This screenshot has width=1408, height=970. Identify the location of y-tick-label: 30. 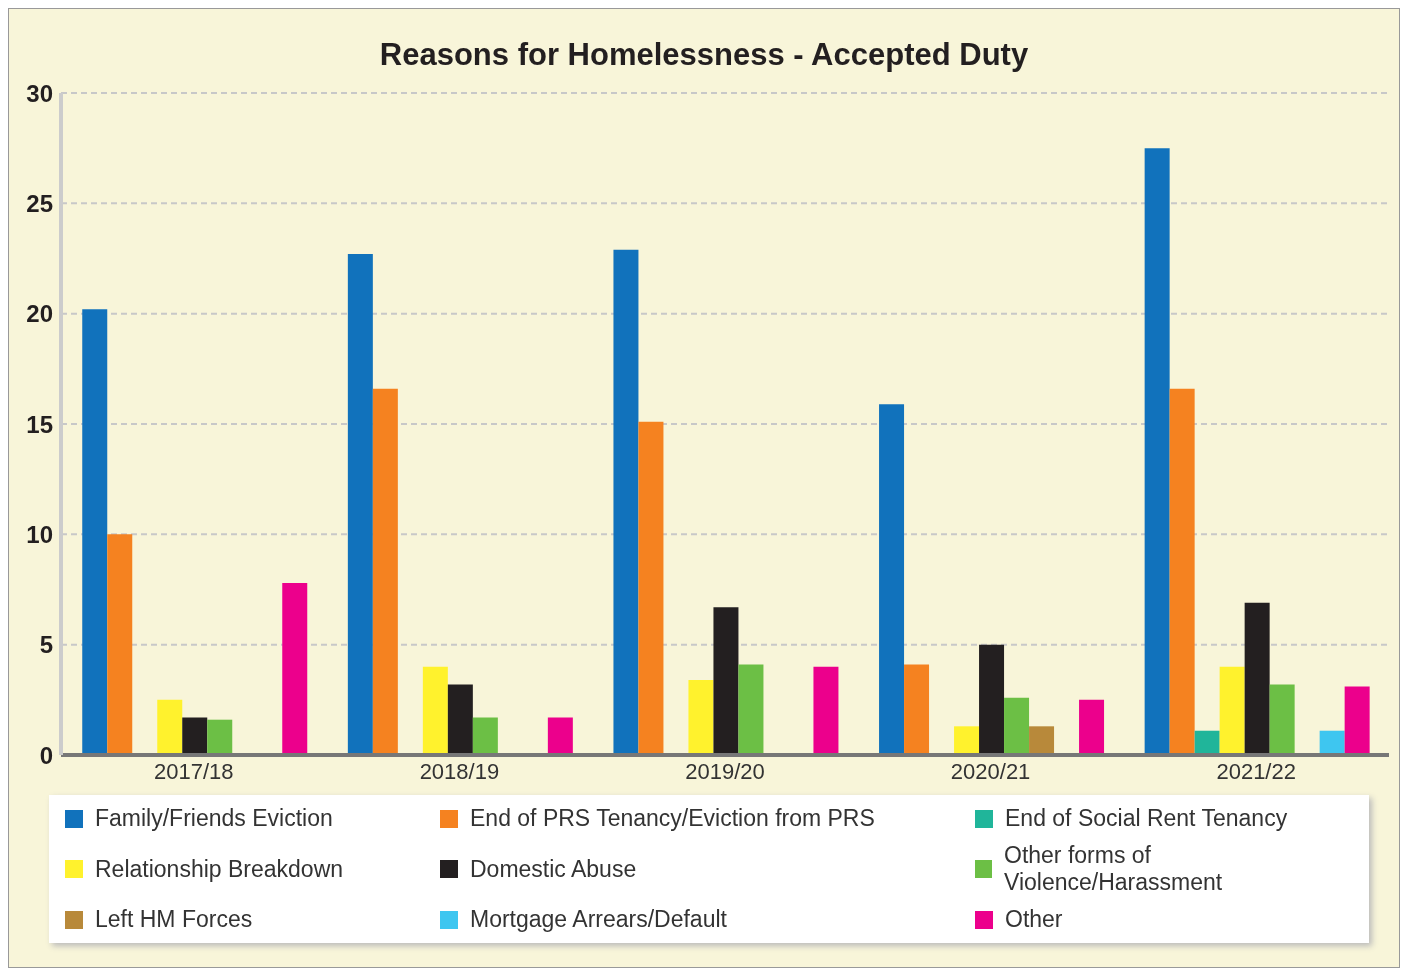
(39, 93).